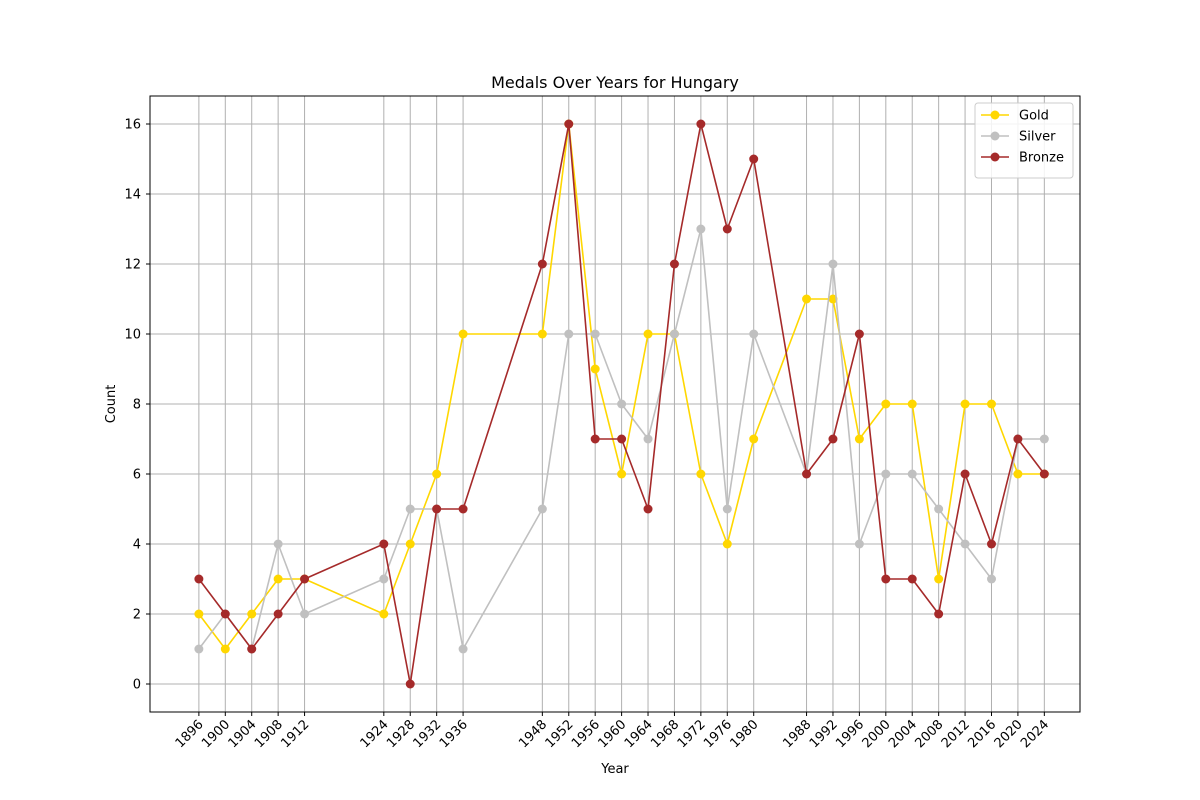  What do you see at coordinates (375, 734) in the screenshot?
I see `x-tick-label: 1924` at bounding box center [375, 734].